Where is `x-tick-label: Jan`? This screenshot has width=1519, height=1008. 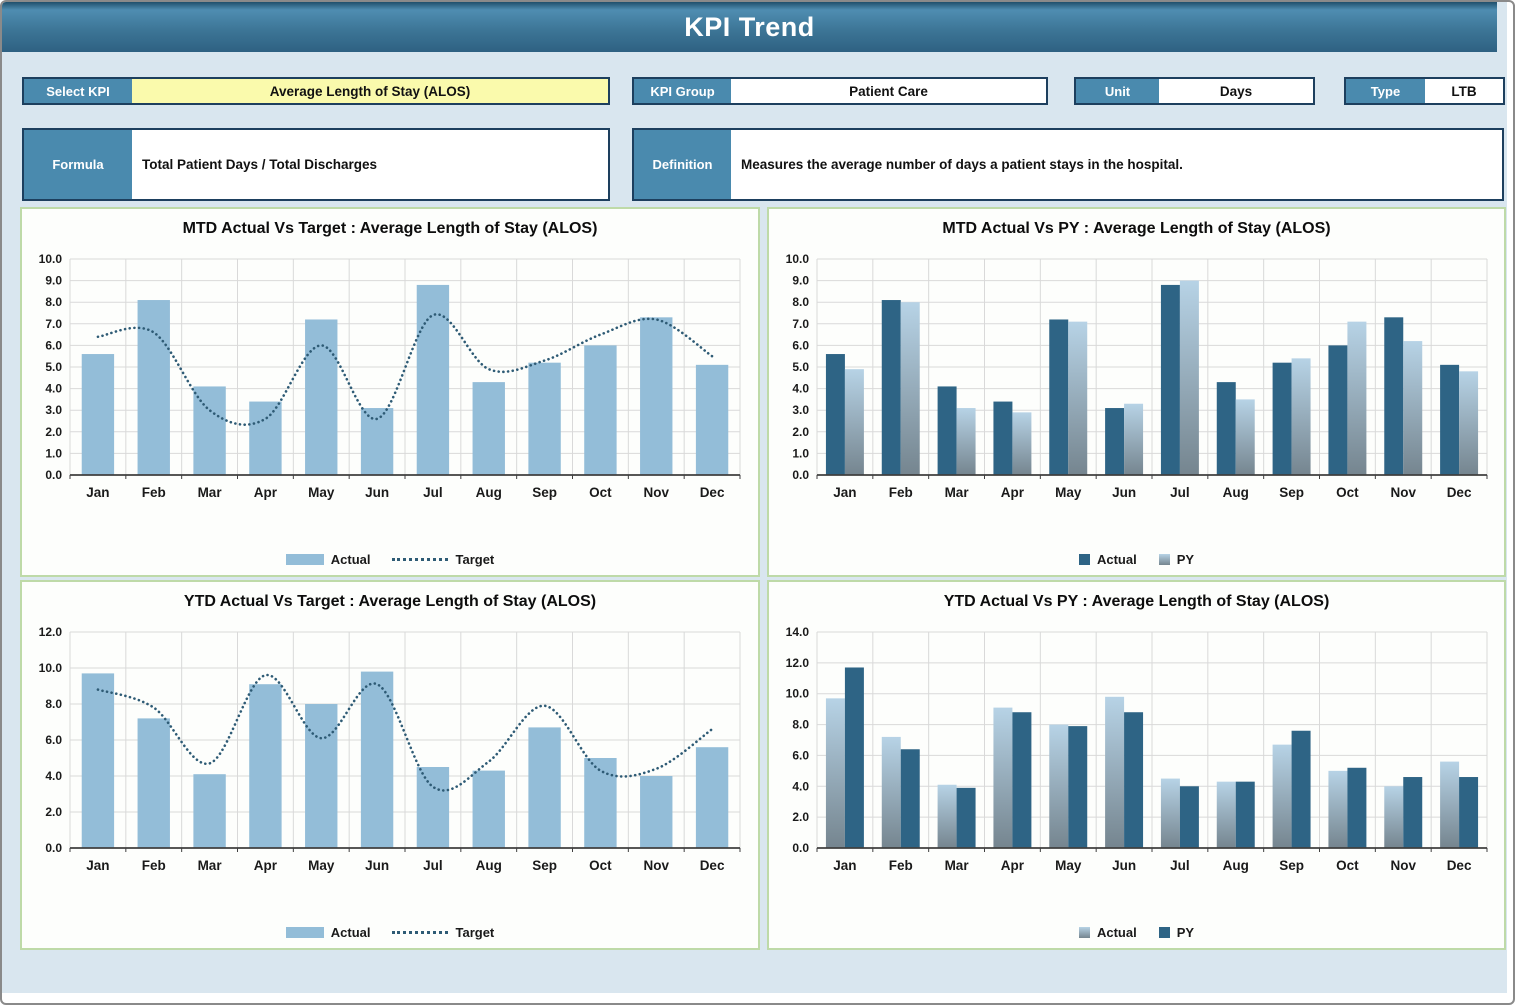
x-tick-label: Jan is located at coordinates (844, 865).